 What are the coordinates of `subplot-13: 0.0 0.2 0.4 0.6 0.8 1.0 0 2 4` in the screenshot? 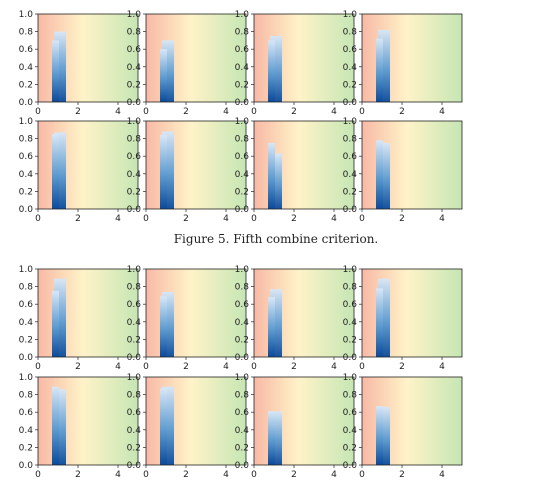 It's located at (79, 426).